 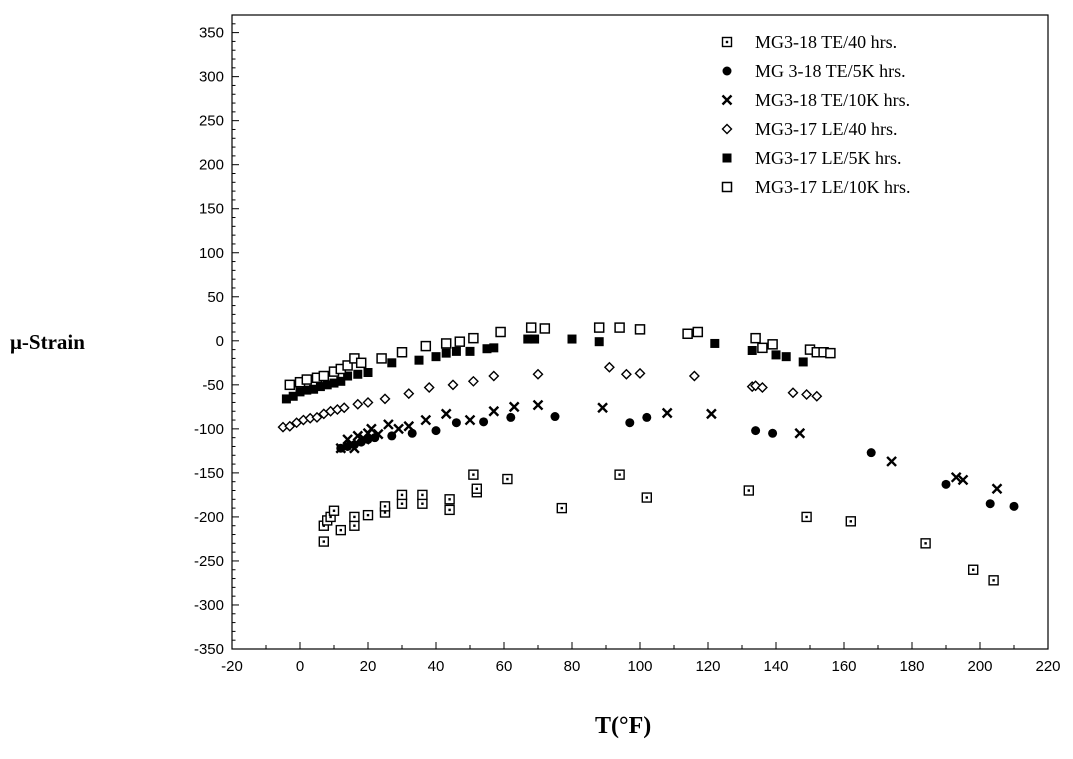 I want to click on y-tick-label: -350, so click(x=209, y=649).